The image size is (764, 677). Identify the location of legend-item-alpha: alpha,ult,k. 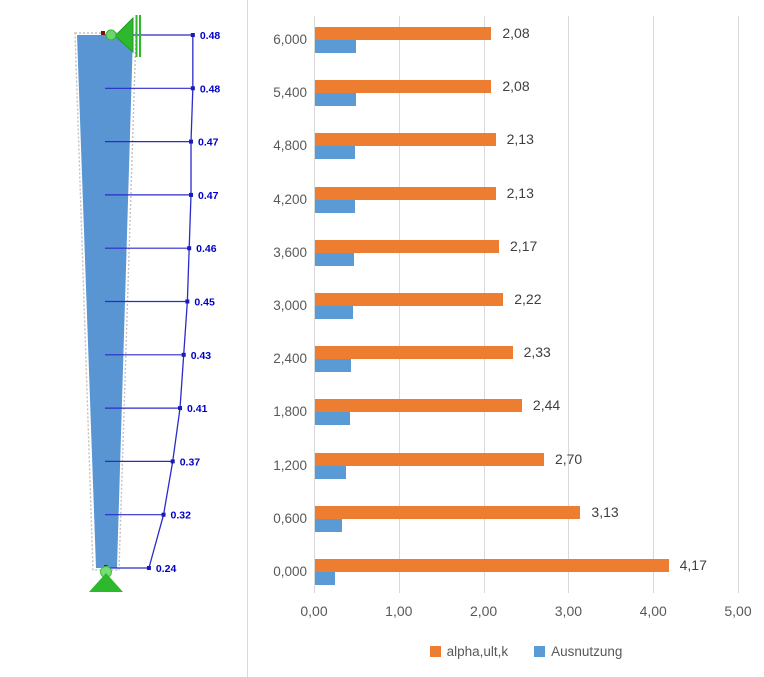
(469, 651).